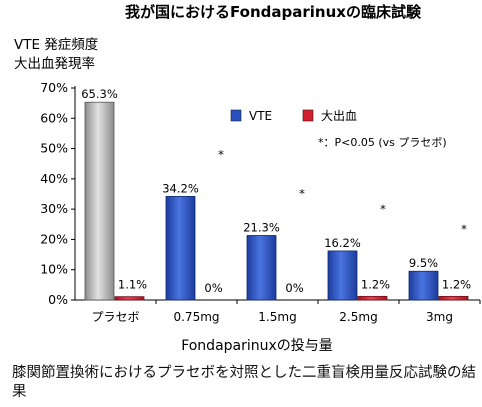 This screenshot has width=482, height=407. I want to click on y-tick-label: 60%, so click(54, 117).